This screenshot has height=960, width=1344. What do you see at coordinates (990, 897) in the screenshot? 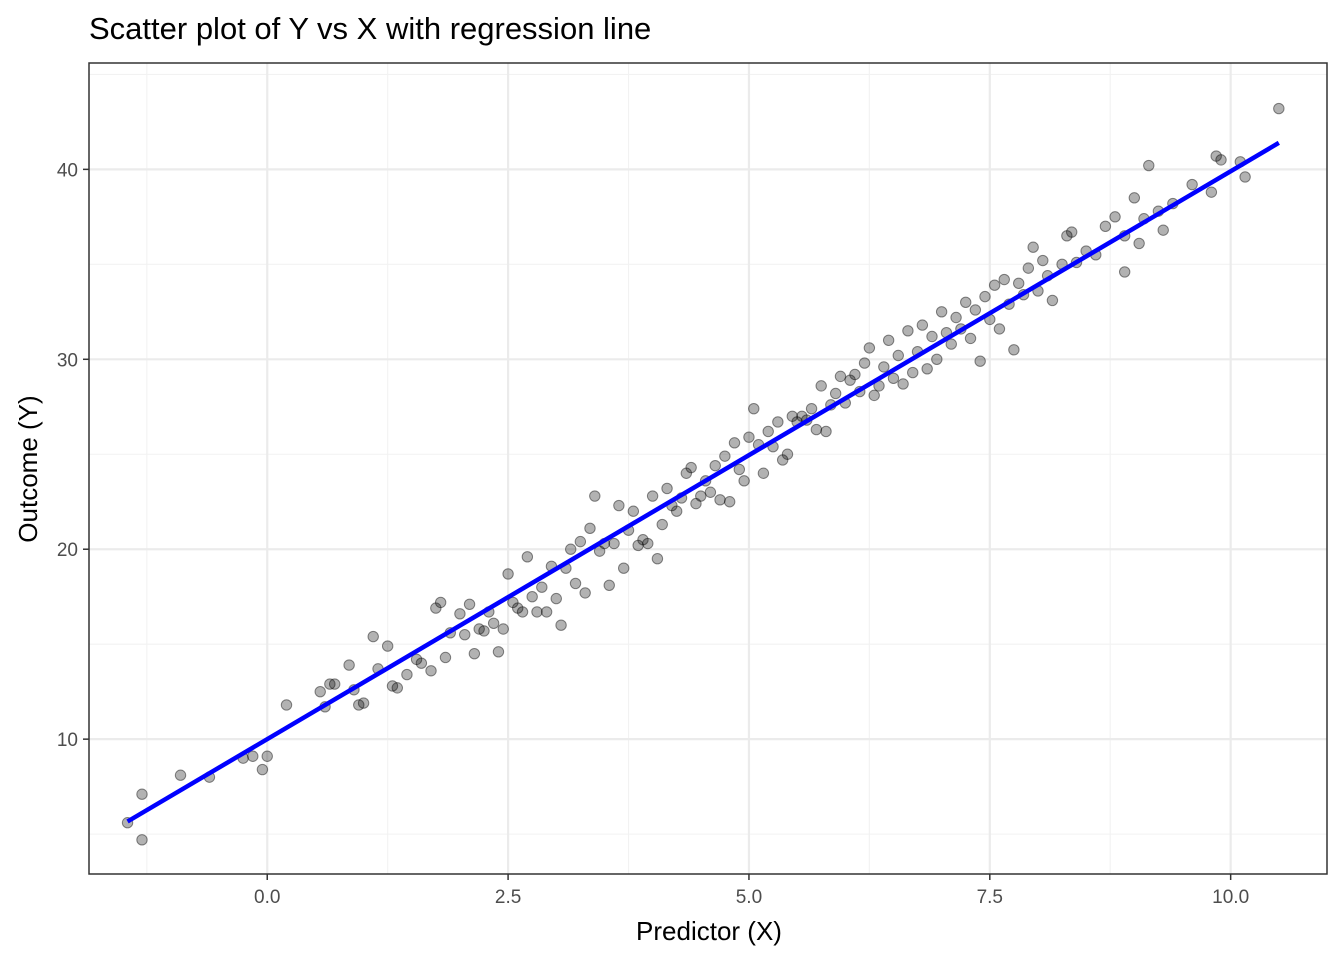
I see `x-tick-label: 7.5` at bounding box center [990, 897].